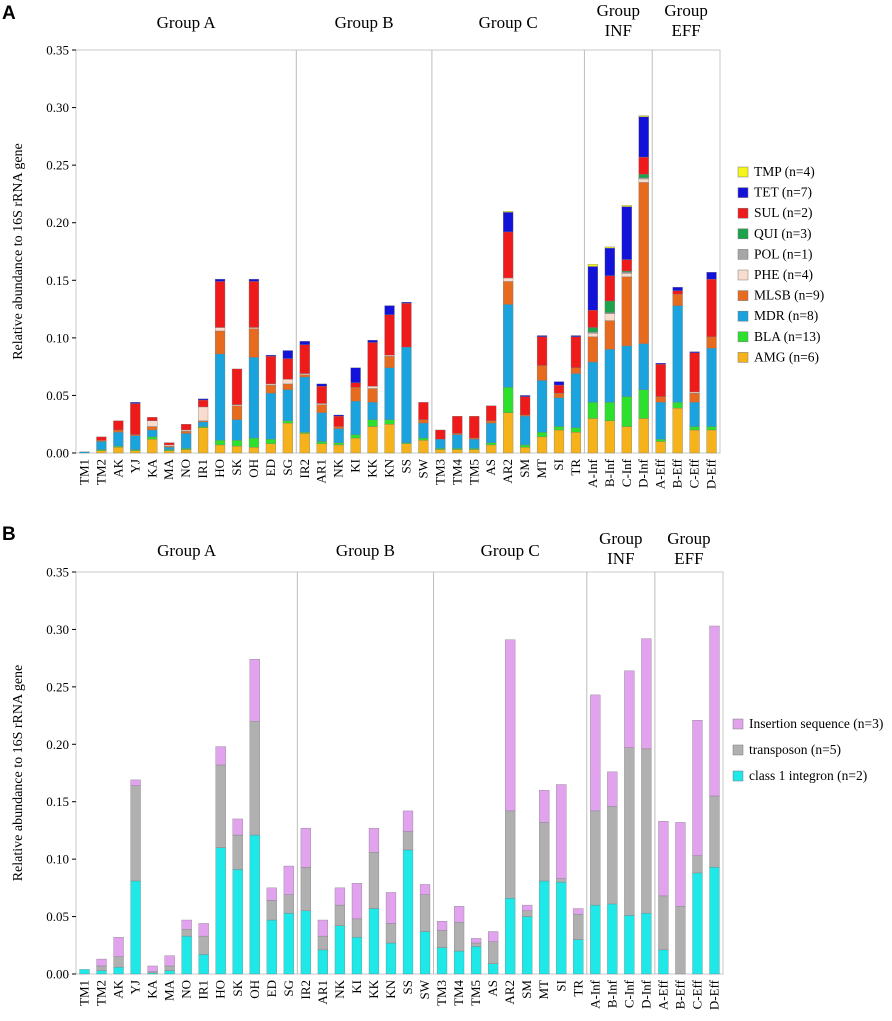 The width and height of the screenshot is (892, 1021). I want to click on x-tick-label: A-Eff, so click(660, 473).